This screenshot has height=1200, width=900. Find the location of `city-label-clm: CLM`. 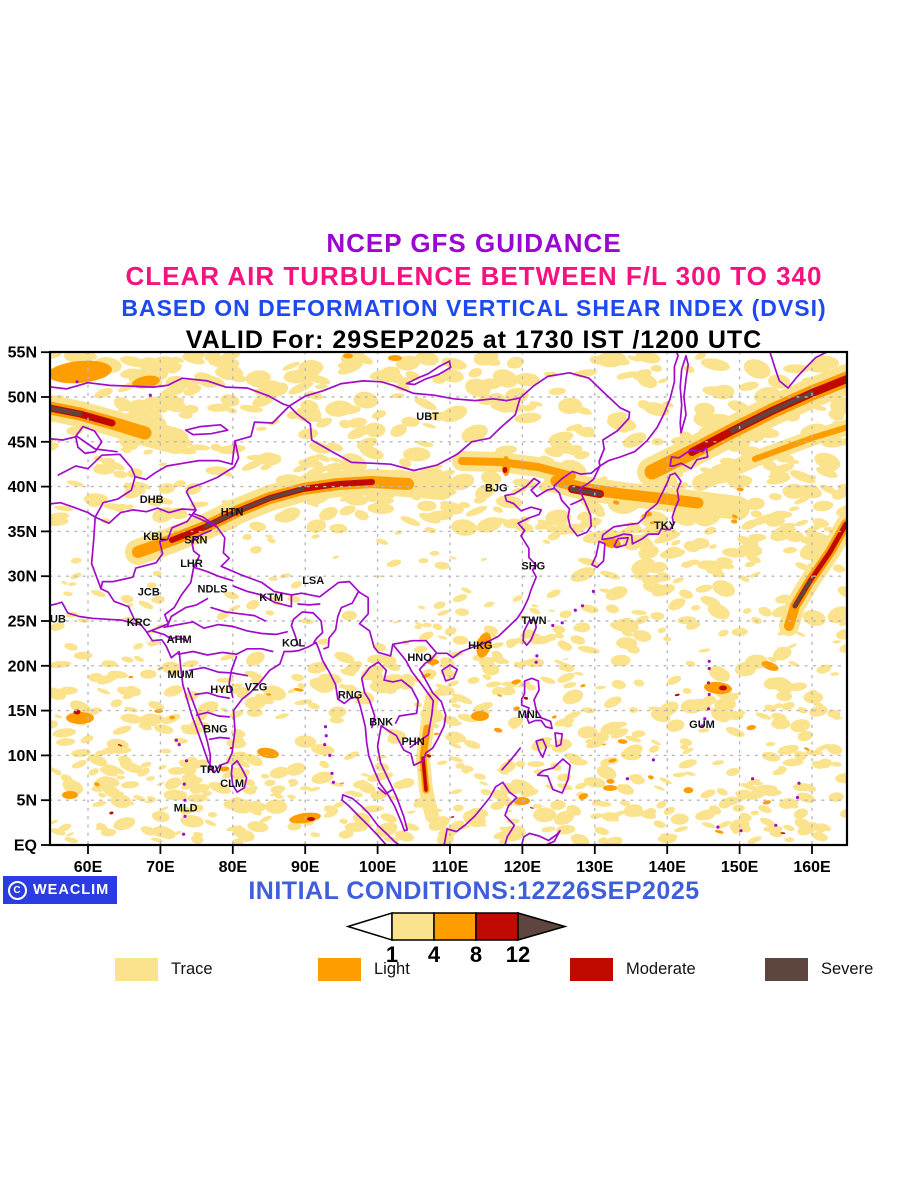

city-label-clm: CLM is located at coordinates (232, 784).